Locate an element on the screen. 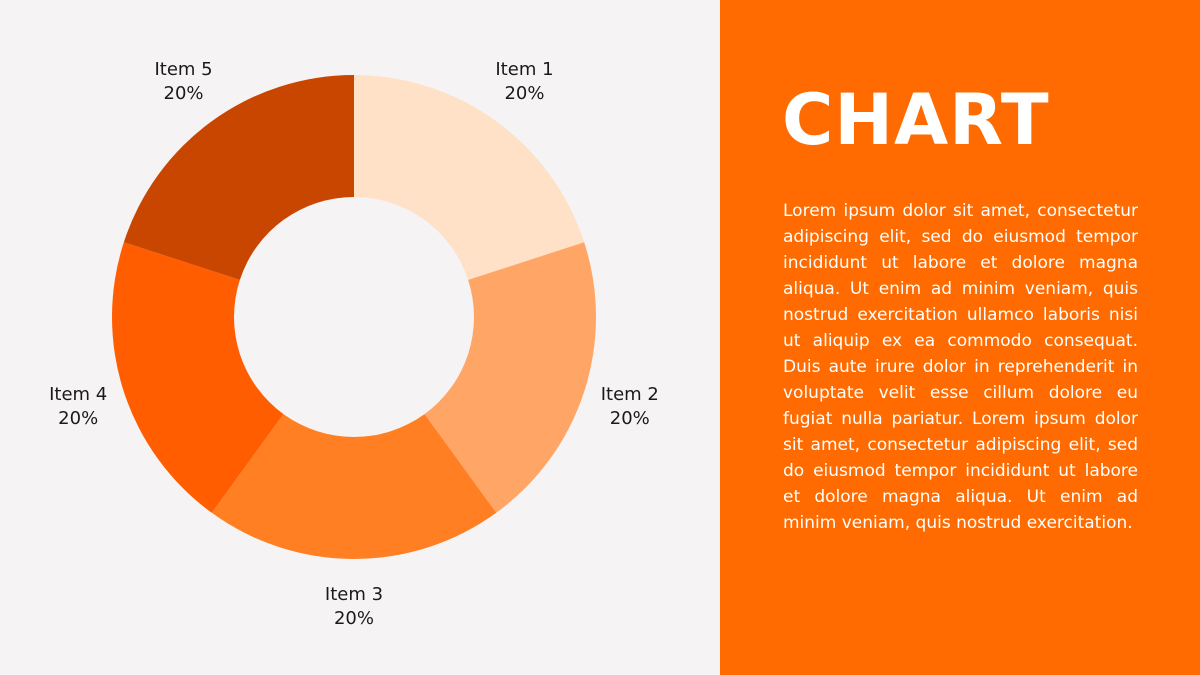 The width and height of the screenshot is (1200, 675). slice-label-name: Item 5 is located at coordinates (183, 70).